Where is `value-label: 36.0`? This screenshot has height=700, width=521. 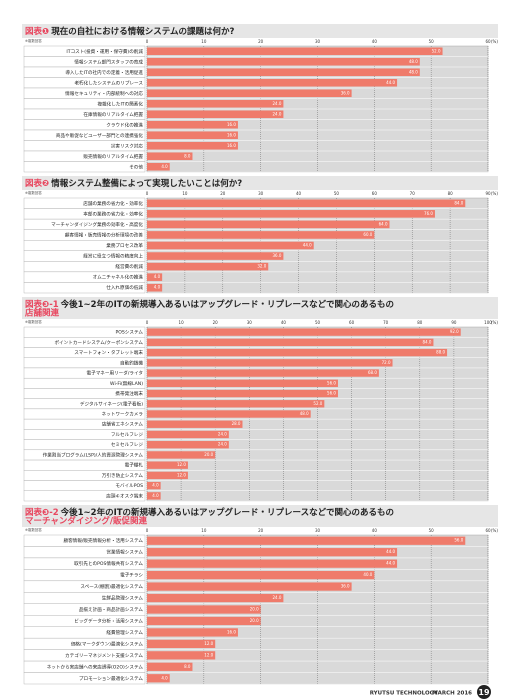
value-label: 36.0 is located at coordinates (345, 586).